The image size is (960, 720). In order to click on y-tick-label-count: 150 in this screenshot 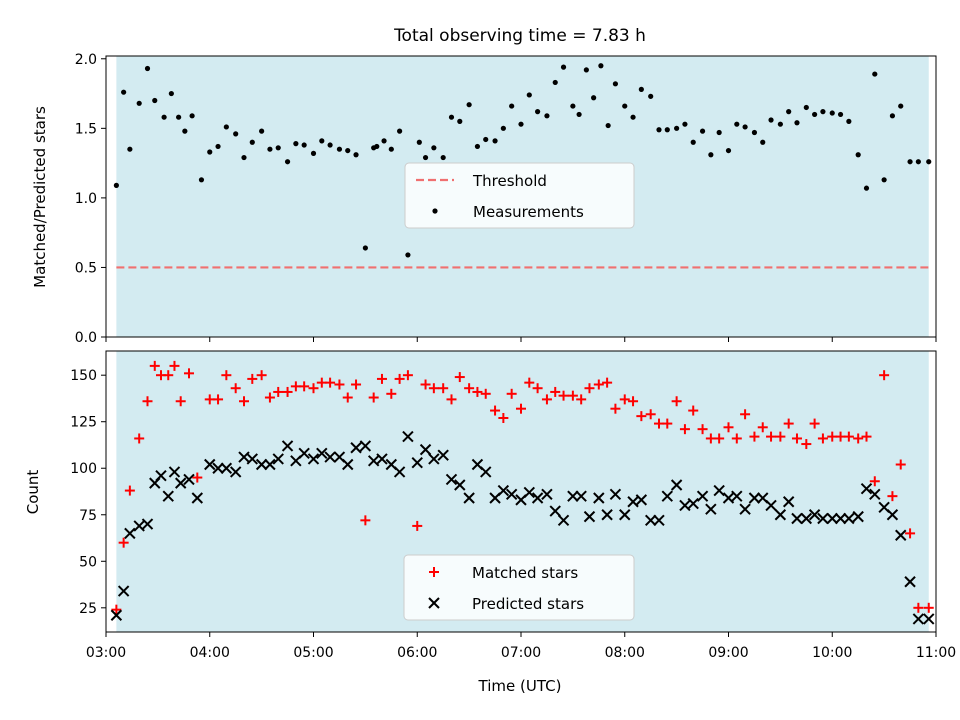, I will do `click(83, 376)`.